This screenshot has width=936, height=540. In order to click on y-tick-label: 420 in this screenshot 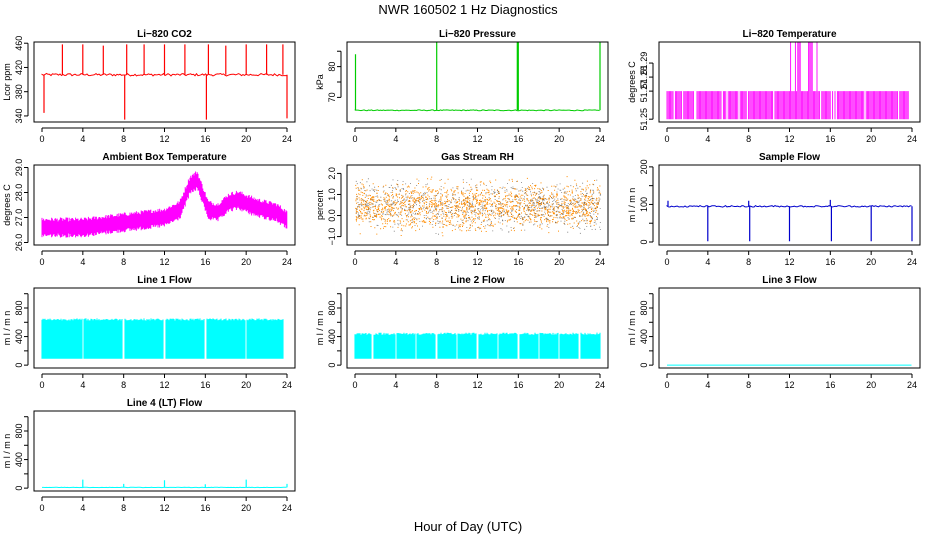, I will do `click(19, 67)`.